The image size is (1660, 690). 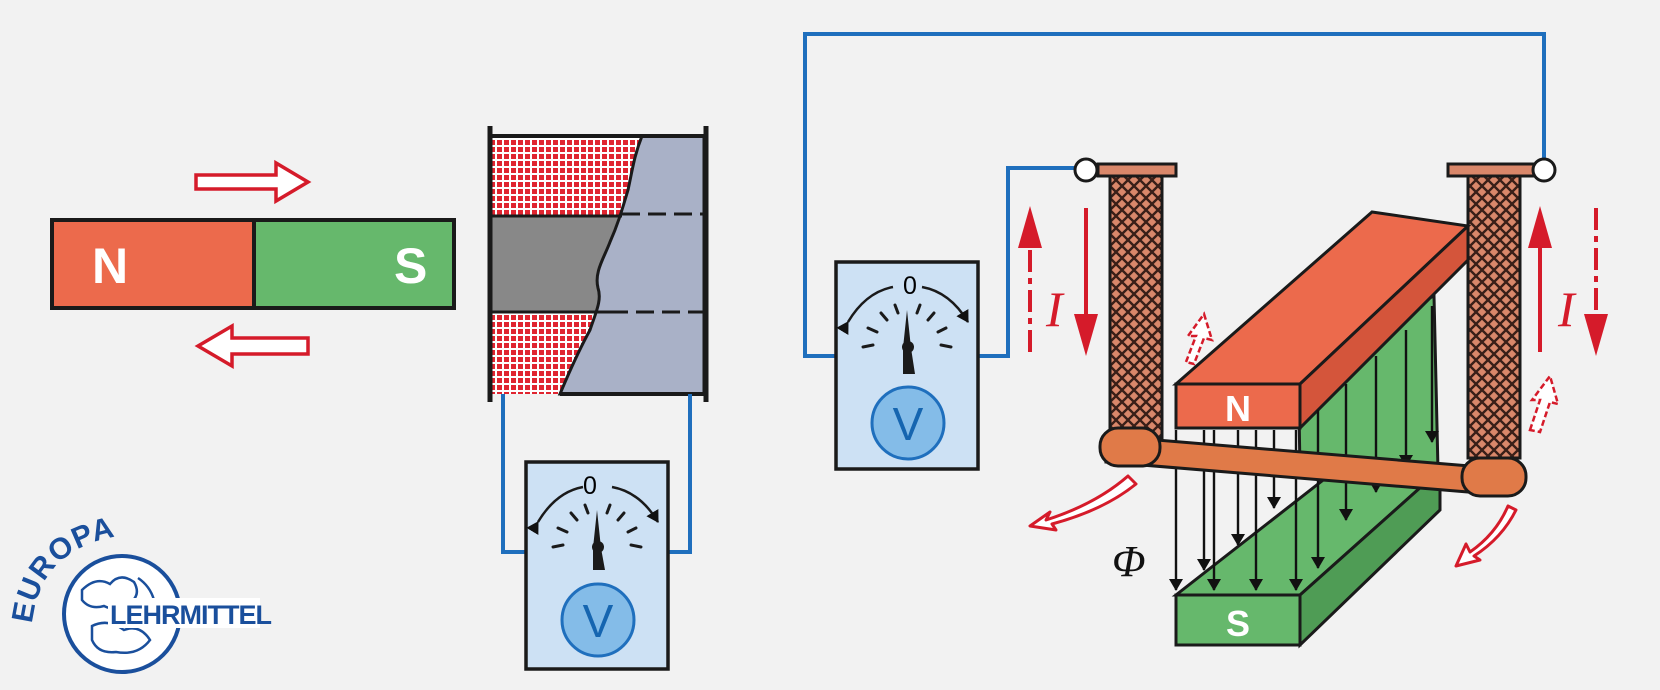 I want to click on horseshoe-south-front, so click(x=1238, y=620).